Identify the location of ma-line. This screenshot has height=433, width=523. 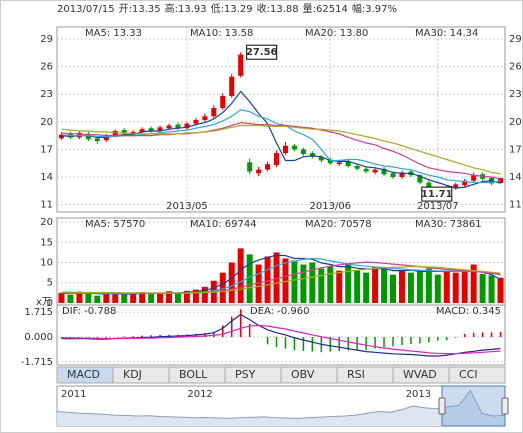
(281, 339).